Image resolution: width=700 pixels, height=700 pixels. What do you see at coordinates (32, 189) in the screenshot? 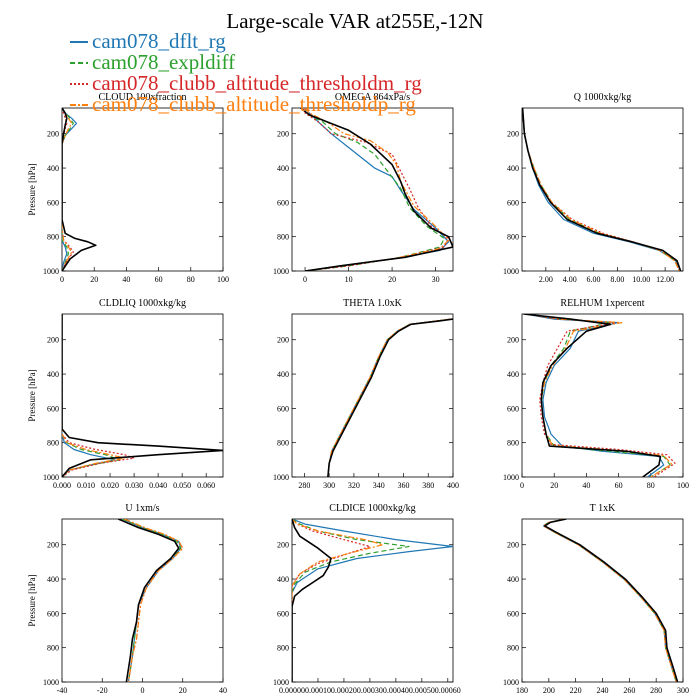
I see `y-axis-label: Pressure [hPa]` at bounding box center [32, 189].